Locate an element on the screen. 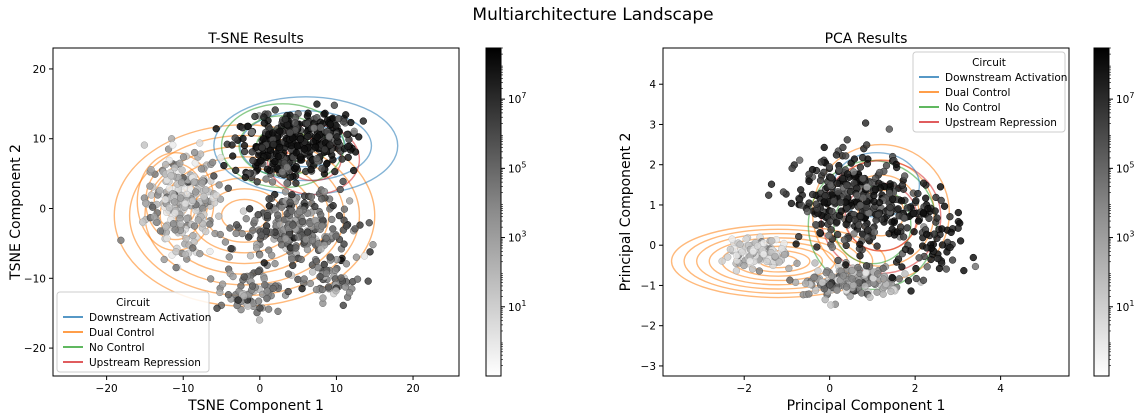 This screenshot has height=418, width=1142. x-tick-label: 0 is located at coordinates (829, 389).